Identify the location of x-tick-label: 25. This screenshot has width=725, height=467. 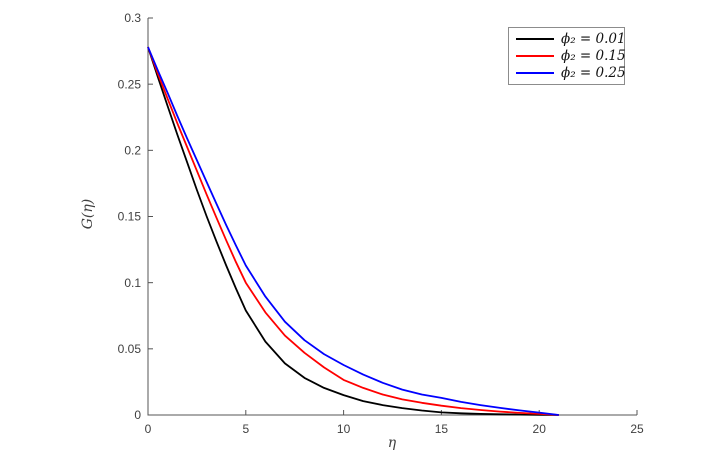
(637, 429).